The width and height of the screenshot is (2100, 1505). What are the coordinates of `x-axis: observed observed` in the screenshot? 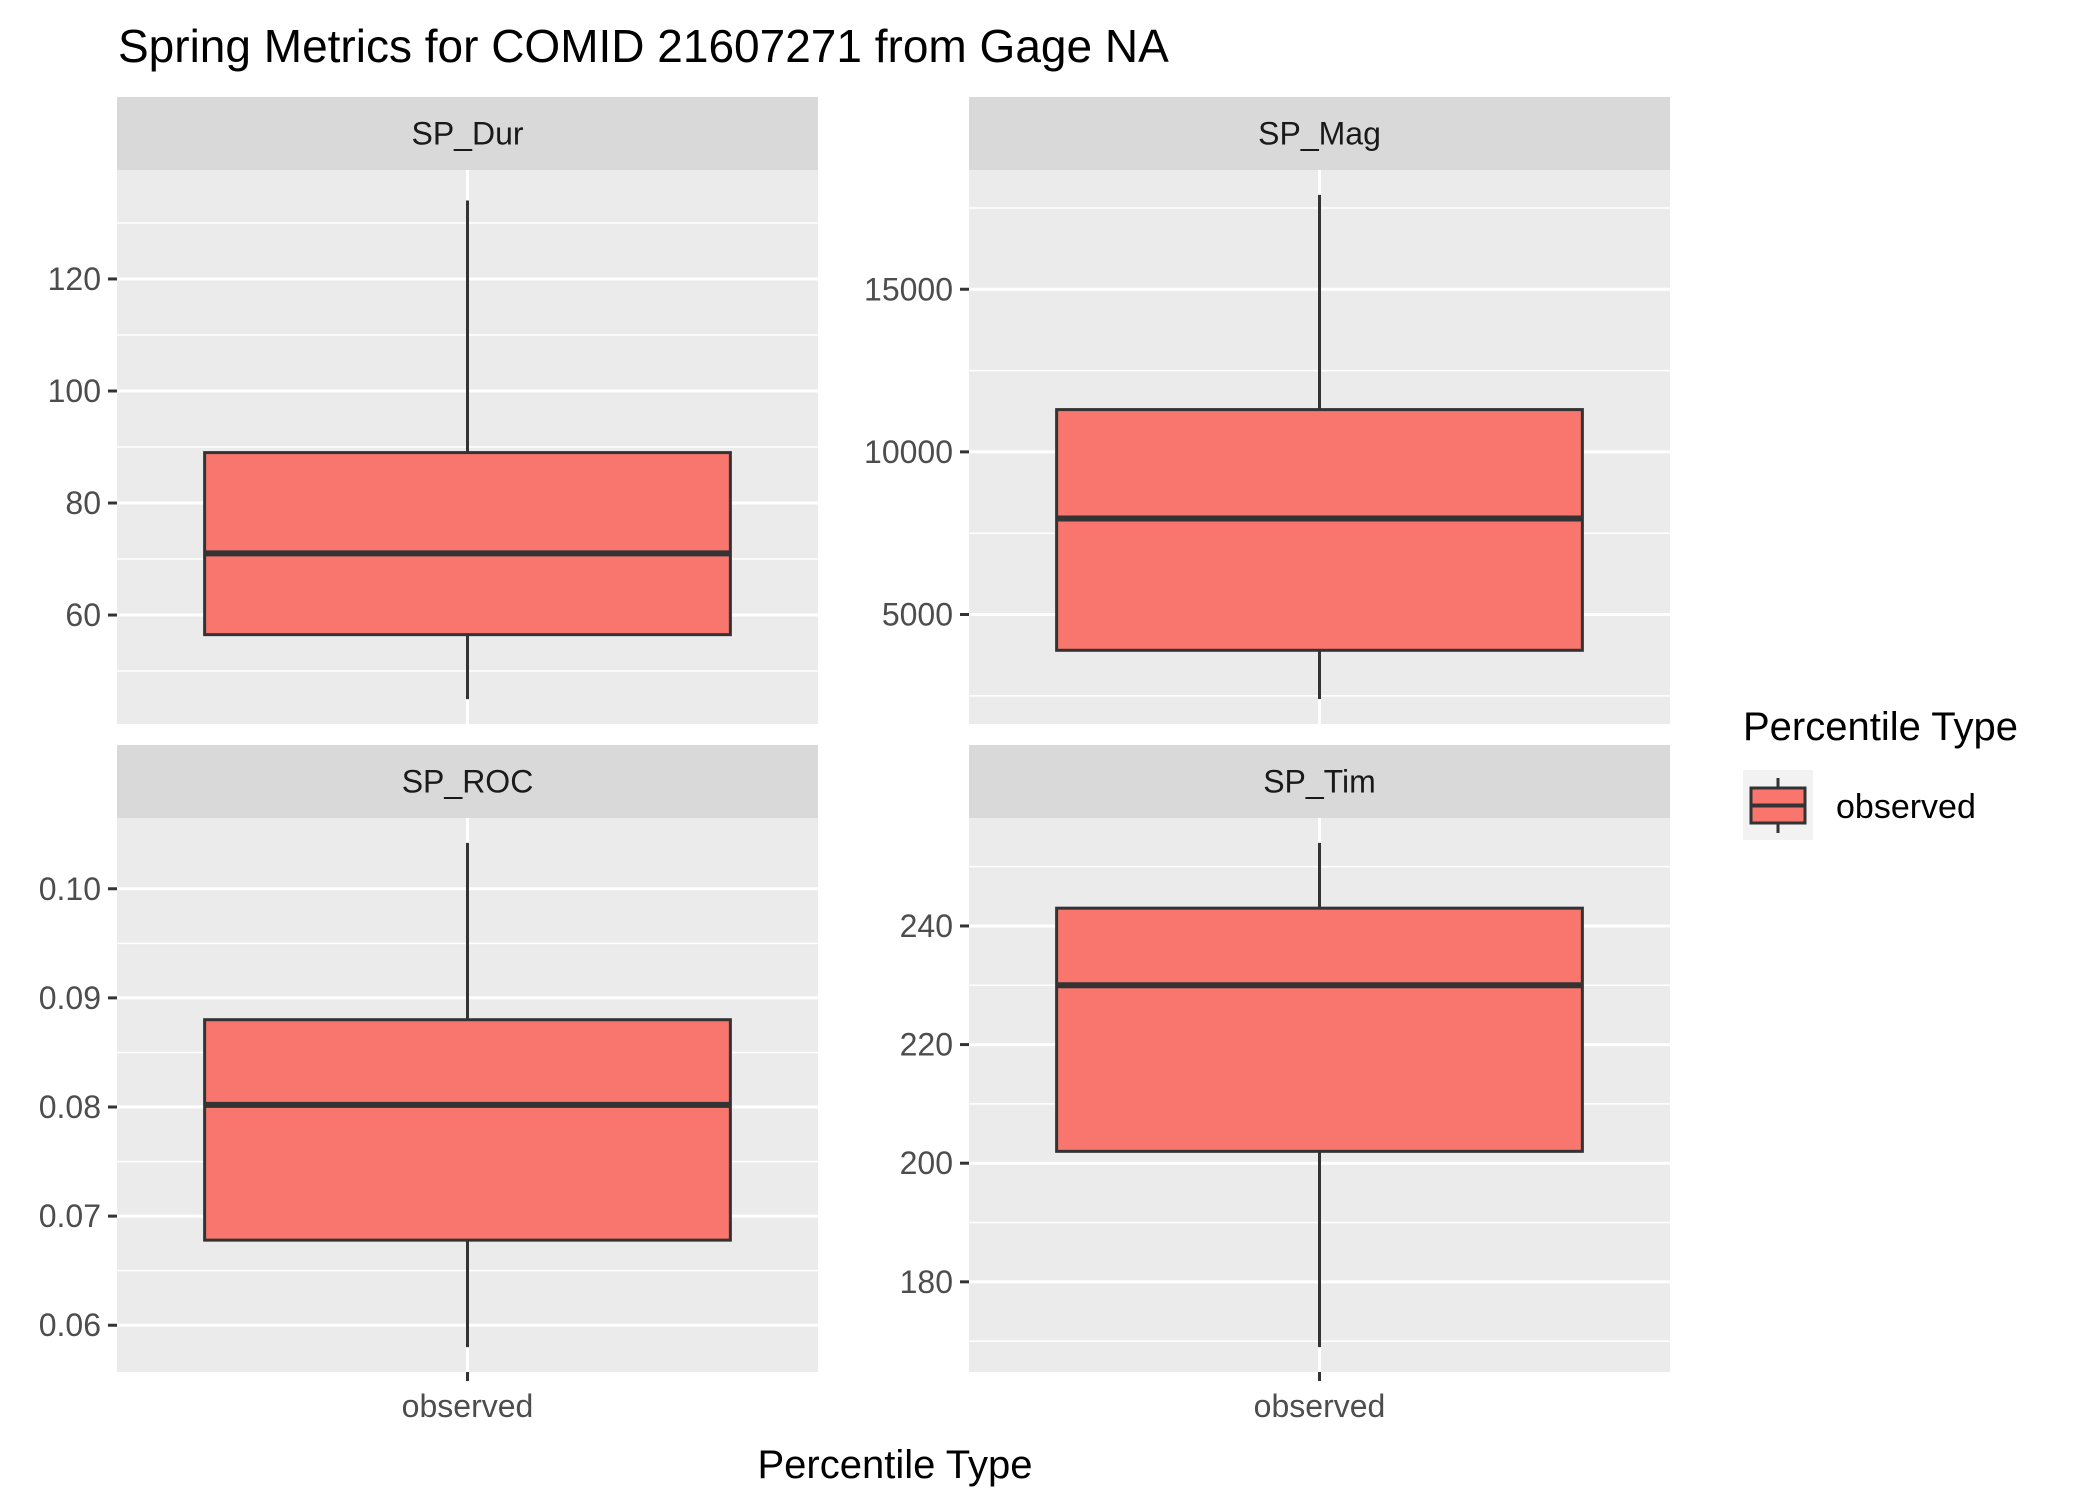 It's located at (894, 1398).